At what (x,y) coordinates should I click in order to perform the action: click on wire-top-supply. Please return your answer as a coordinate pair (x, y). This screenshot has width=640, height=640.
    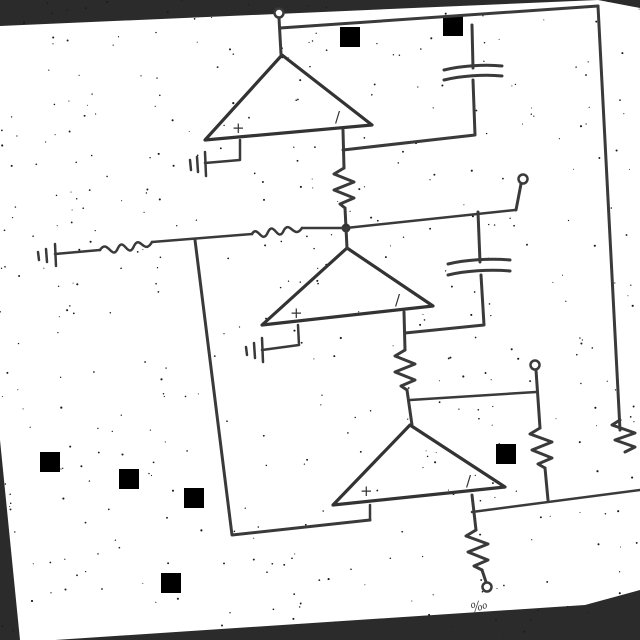
    Looking at the image, I should click on (280, 36).